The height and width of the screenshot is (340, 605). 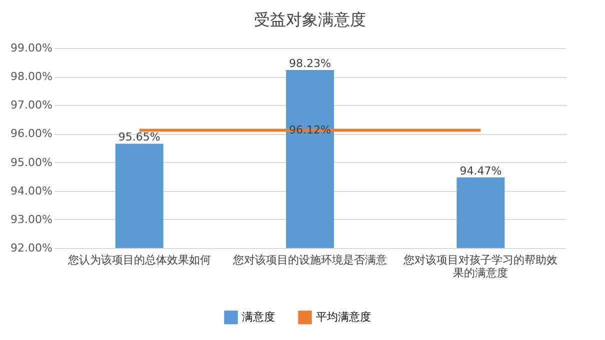 What do you see at coordinates (310, 63) in the screenshot?
I see `data-label: 98.23%` at bounding box center [310, 63].